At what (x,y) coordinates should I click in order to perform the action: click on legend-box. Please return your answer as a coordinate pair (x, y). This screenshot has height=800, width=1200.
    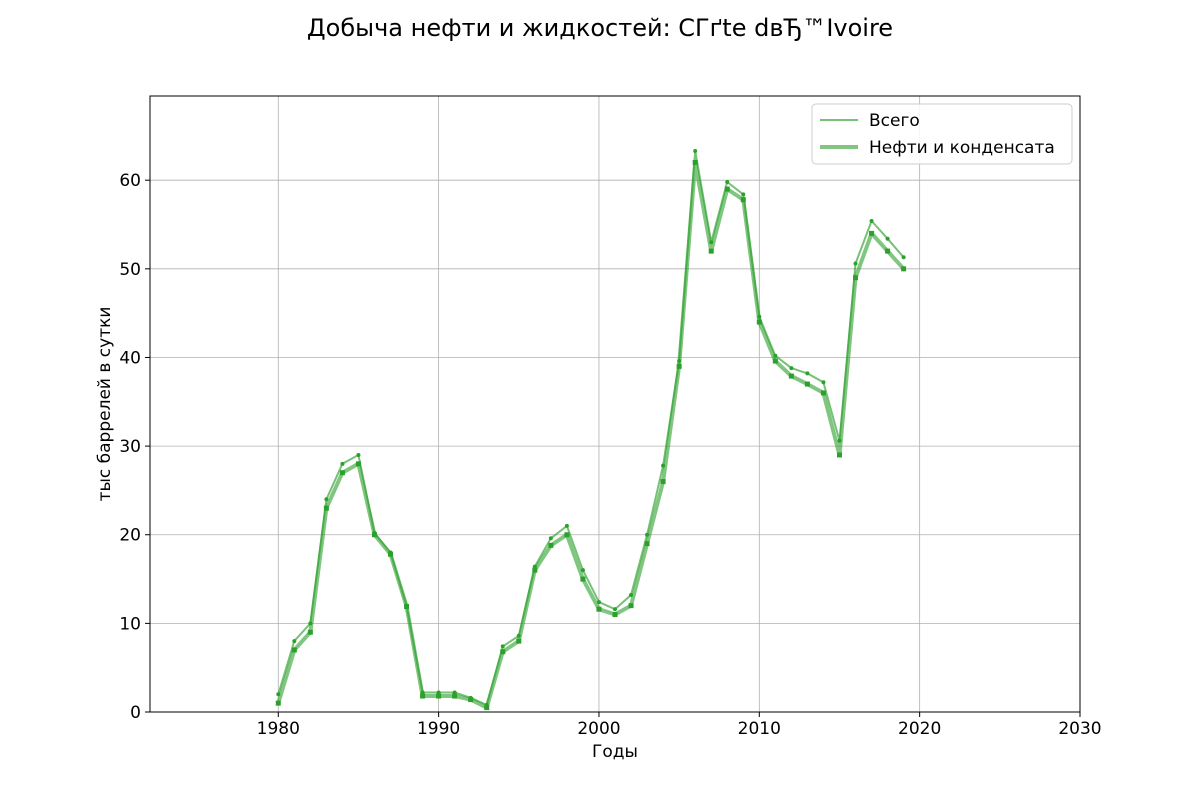
    Looking at the image, I should click on (942, 134).